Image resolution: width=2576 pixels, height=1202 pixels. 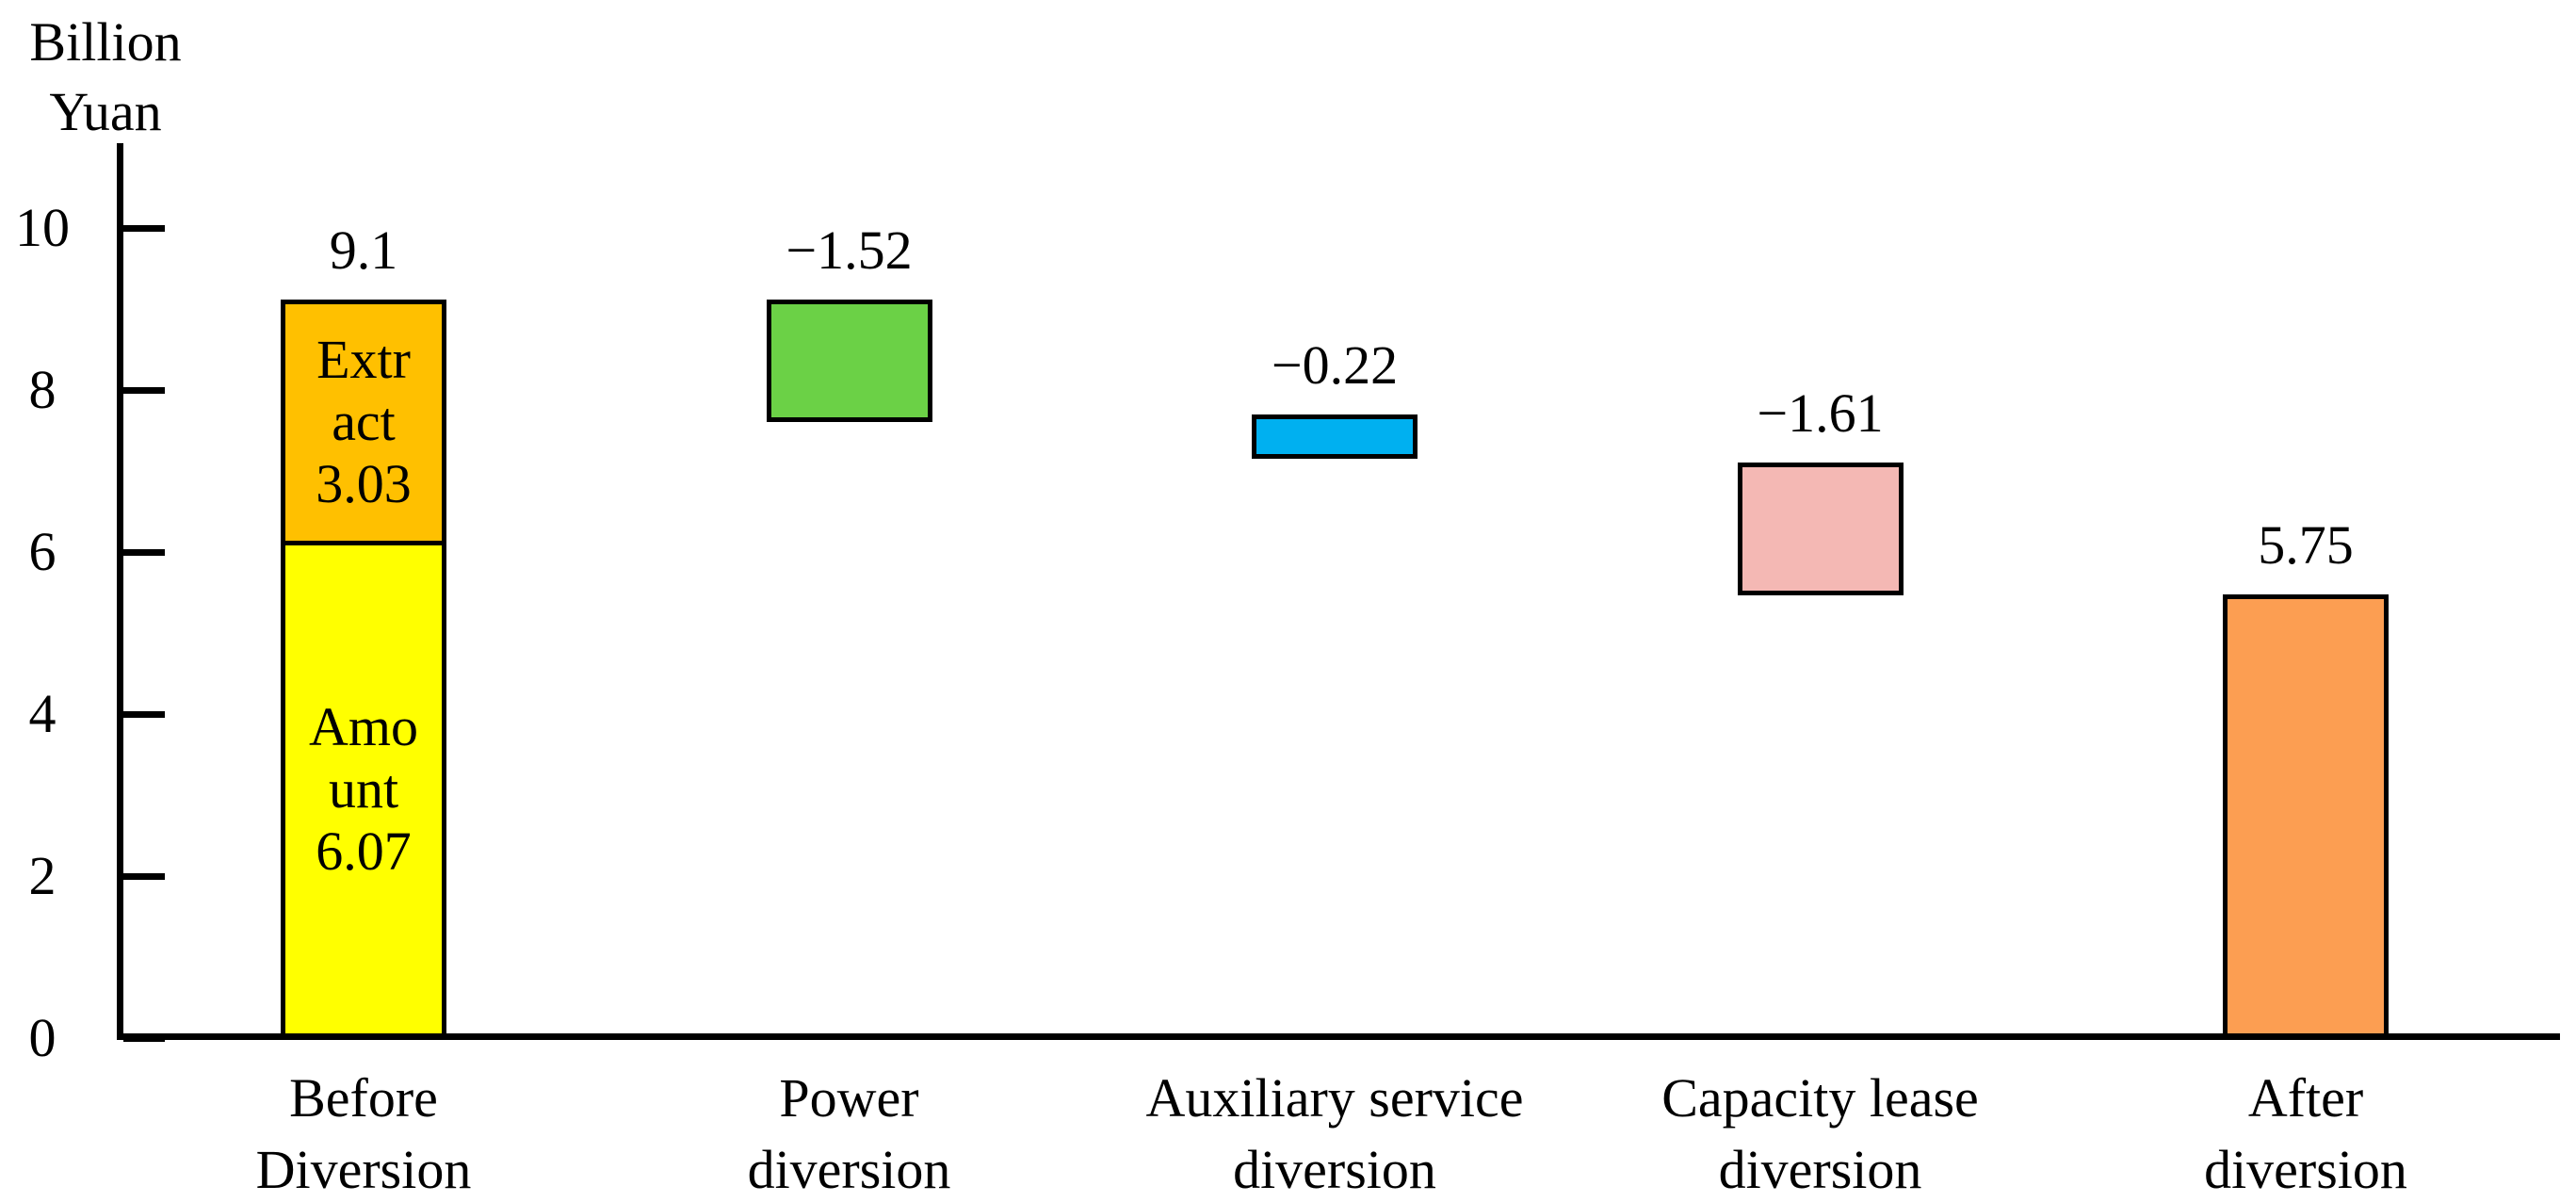 I want to click on y-axis-tick-label: 0, so click(x=42, y=1037).